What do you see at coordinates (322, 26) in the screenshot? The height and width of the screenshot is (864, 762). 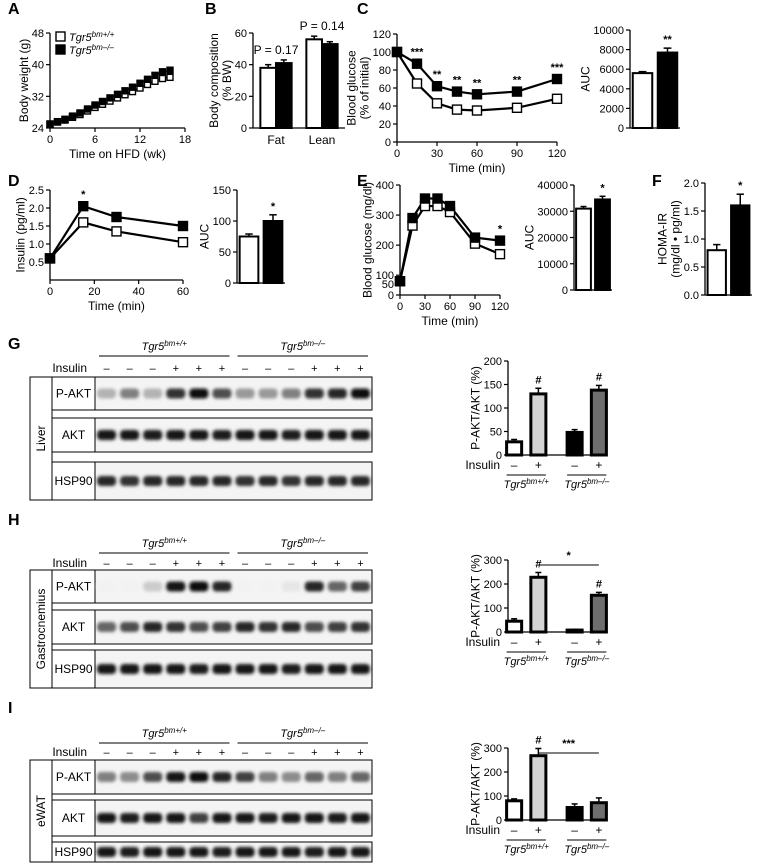 I see `p-value-label: P = 0.14` at bounding box center [322, 26].